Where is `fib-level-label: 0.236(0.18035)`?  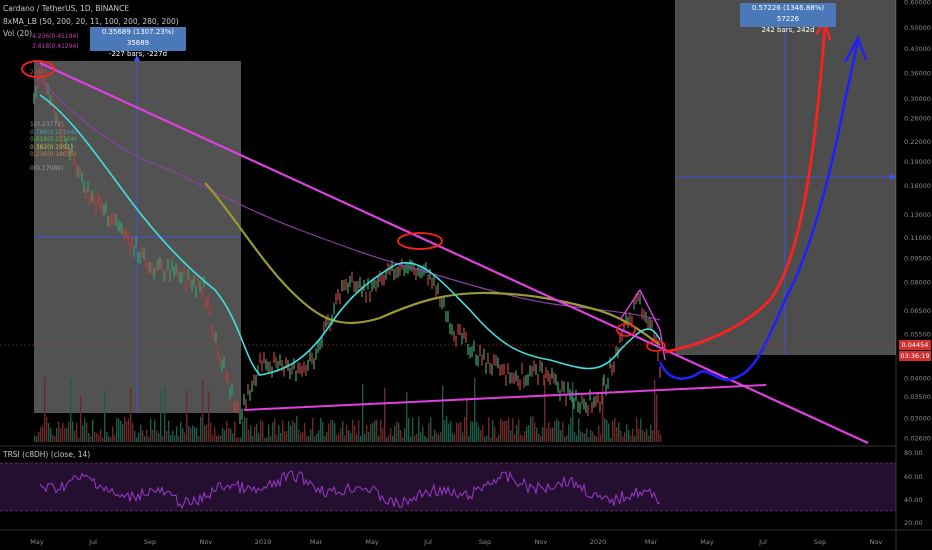
fib-level-label: 0.236(0.18035) is located at coordinates (53, 154).